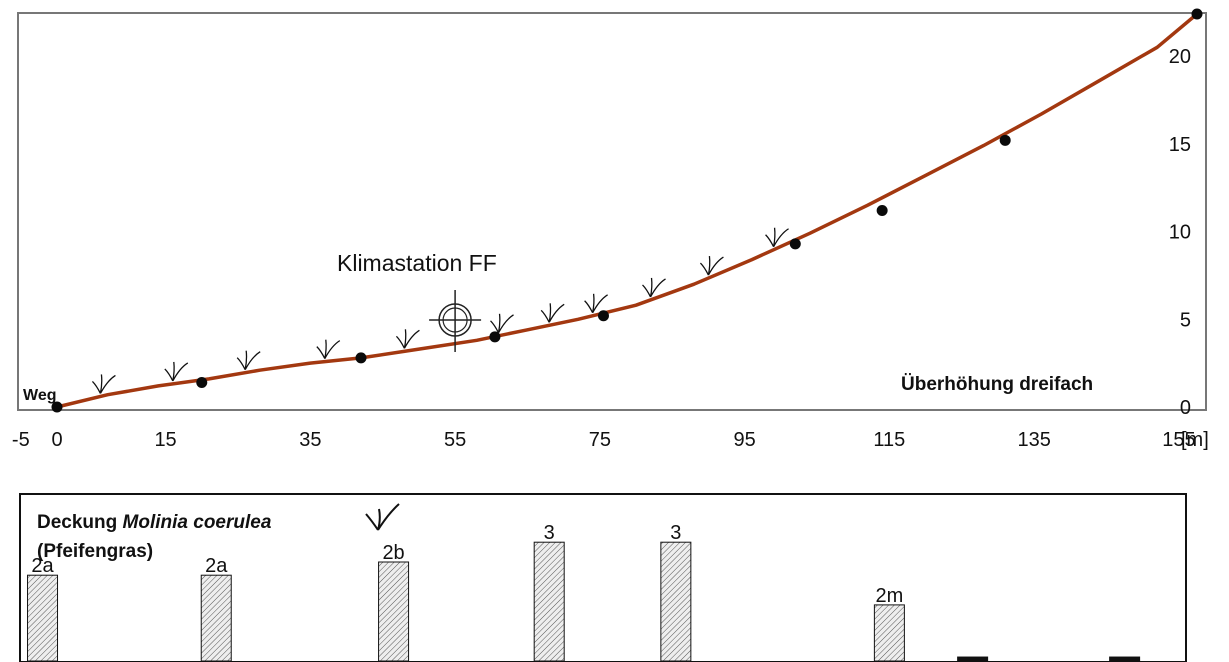  I want to click on y-tick-label: 5, so click(1185, 320).